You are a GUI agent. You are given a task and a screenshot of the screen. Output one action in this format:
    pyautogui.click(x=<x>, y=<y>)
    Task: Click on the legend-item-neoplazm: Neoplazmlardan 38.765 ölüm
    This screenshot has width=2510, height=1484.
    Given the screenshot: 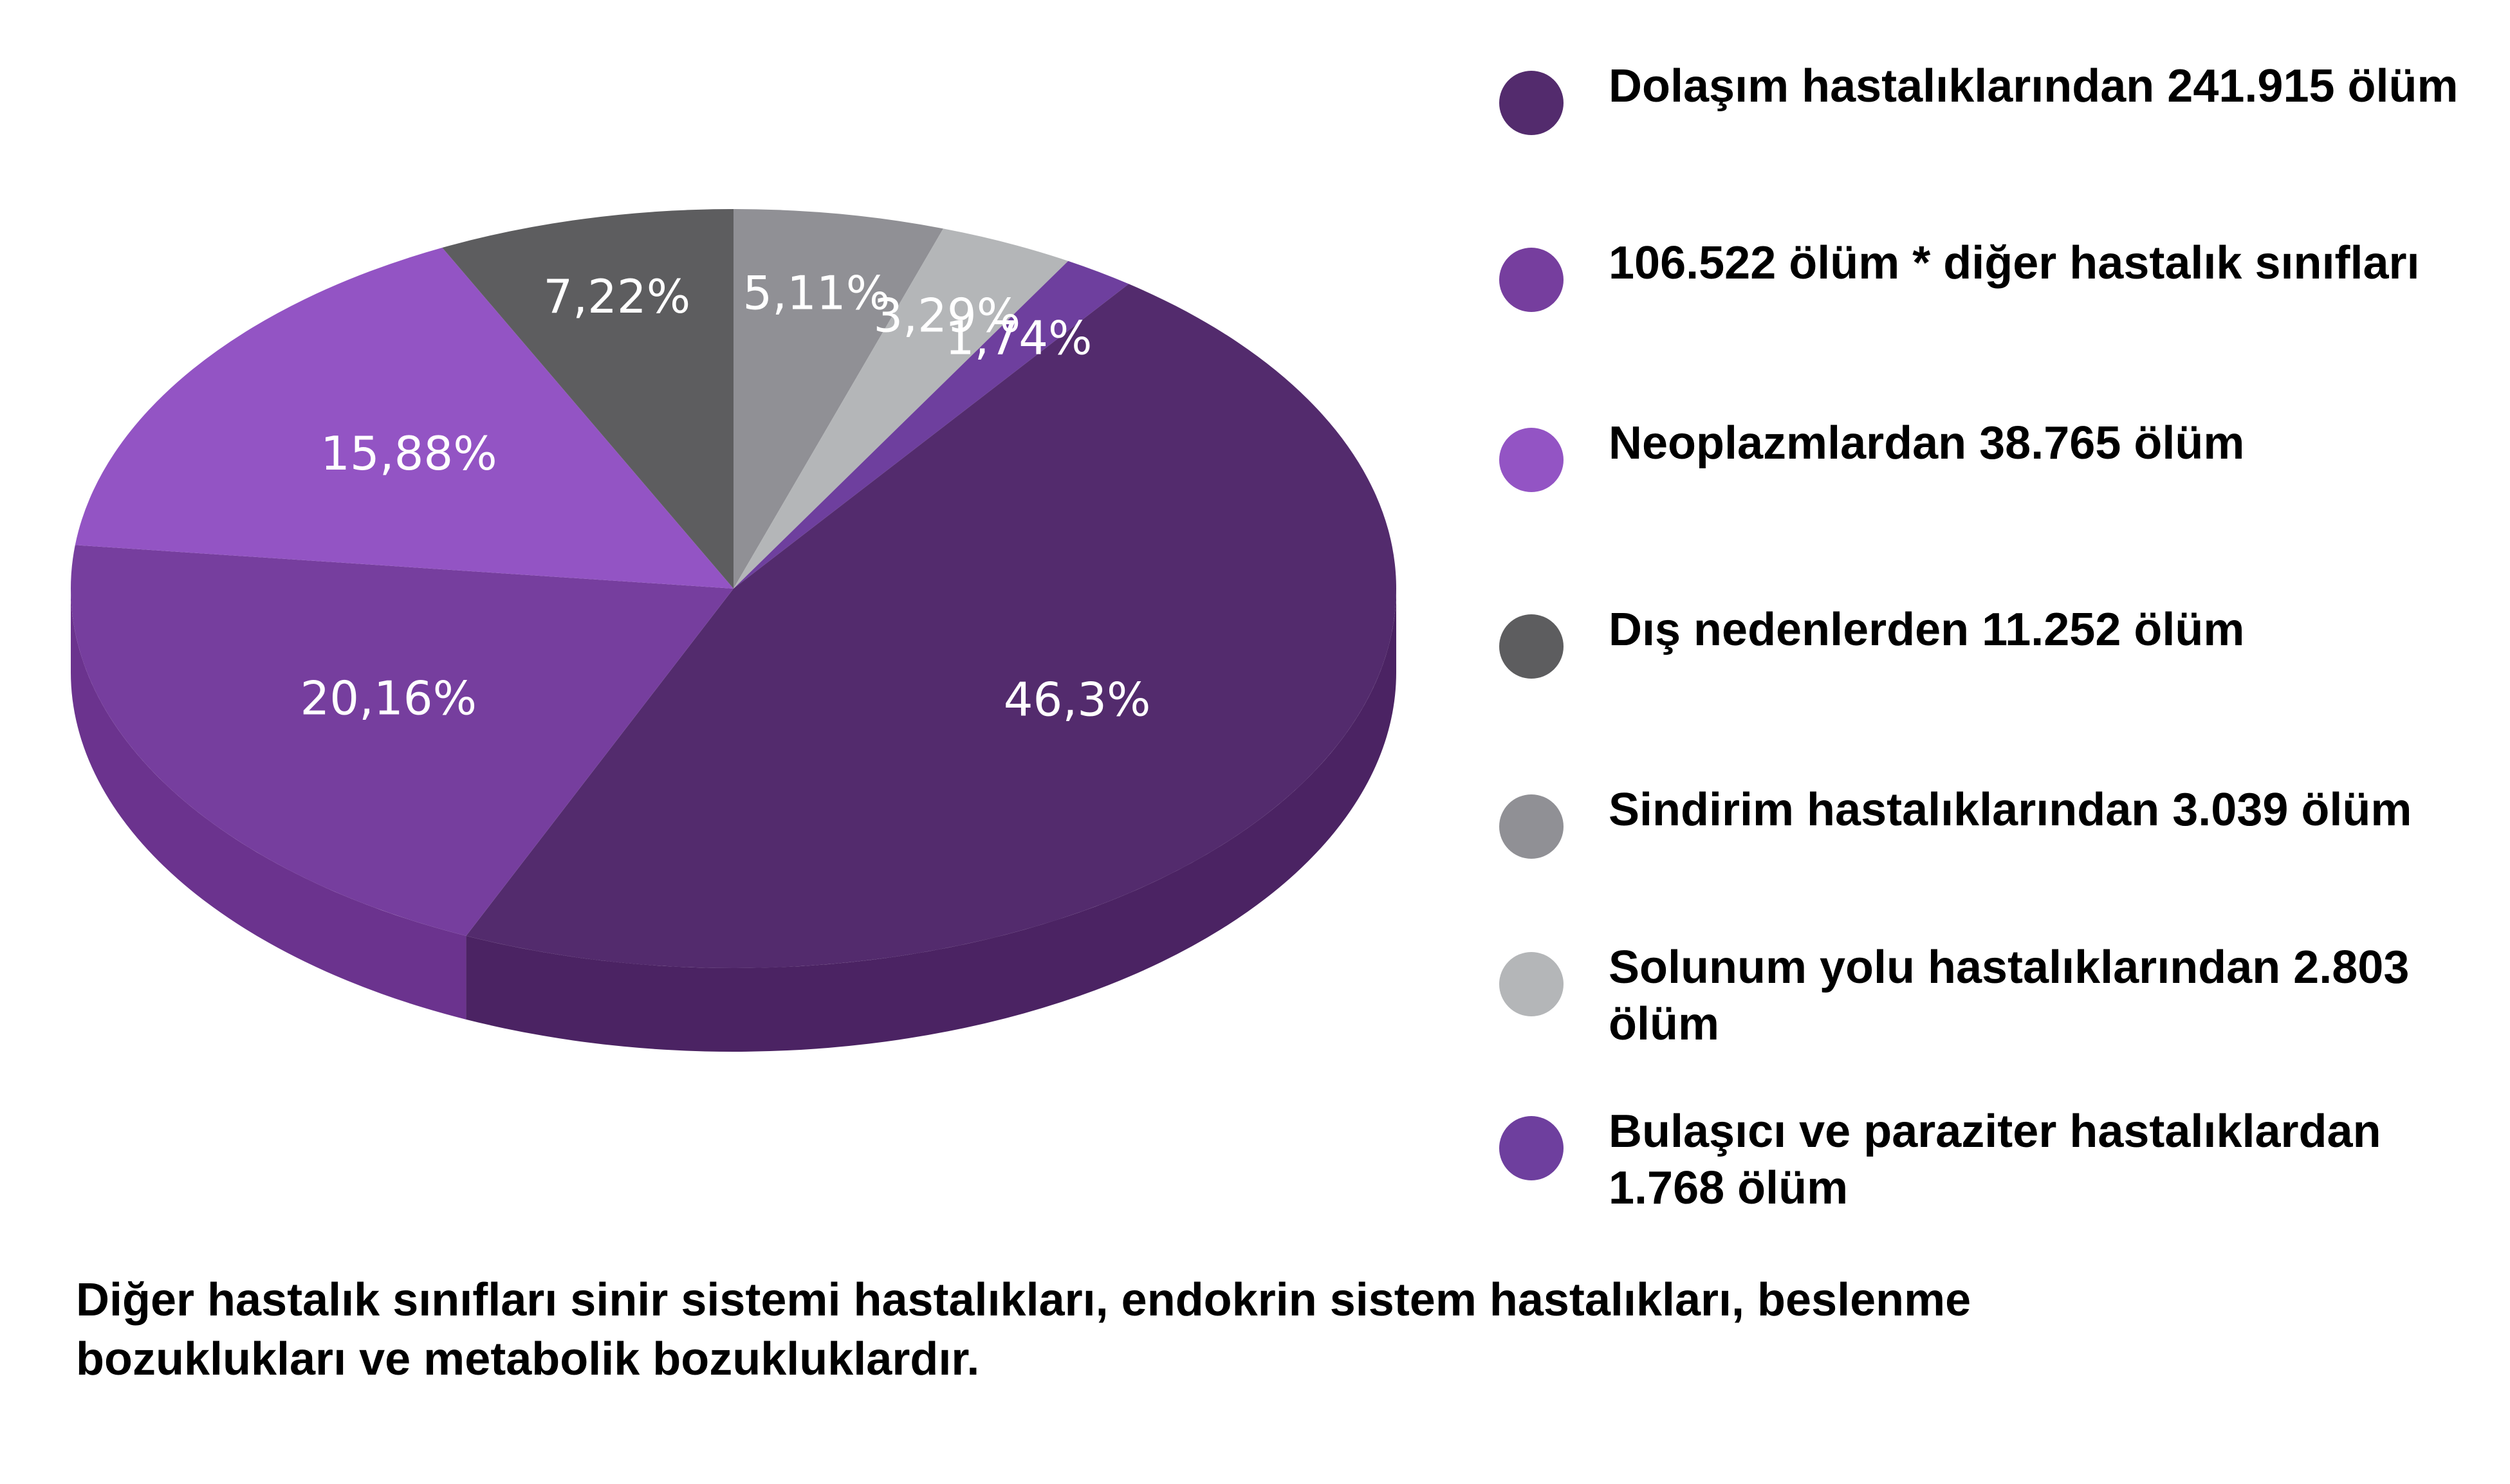 What is the action you would take?
    pyautogui.click(x=1994, y=453)
    